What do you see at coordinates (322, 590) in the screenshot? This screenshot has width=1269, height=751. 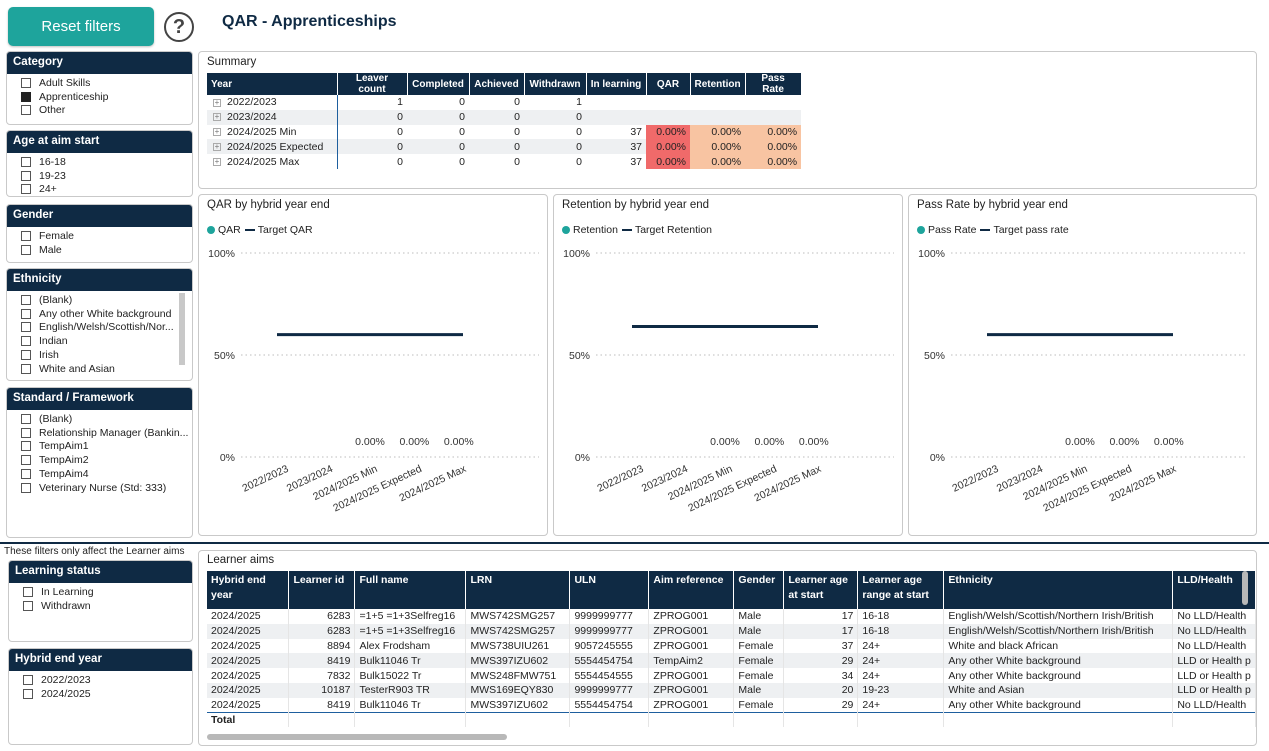 I see `col-header: Learner id` at bounding box center [322, 590].